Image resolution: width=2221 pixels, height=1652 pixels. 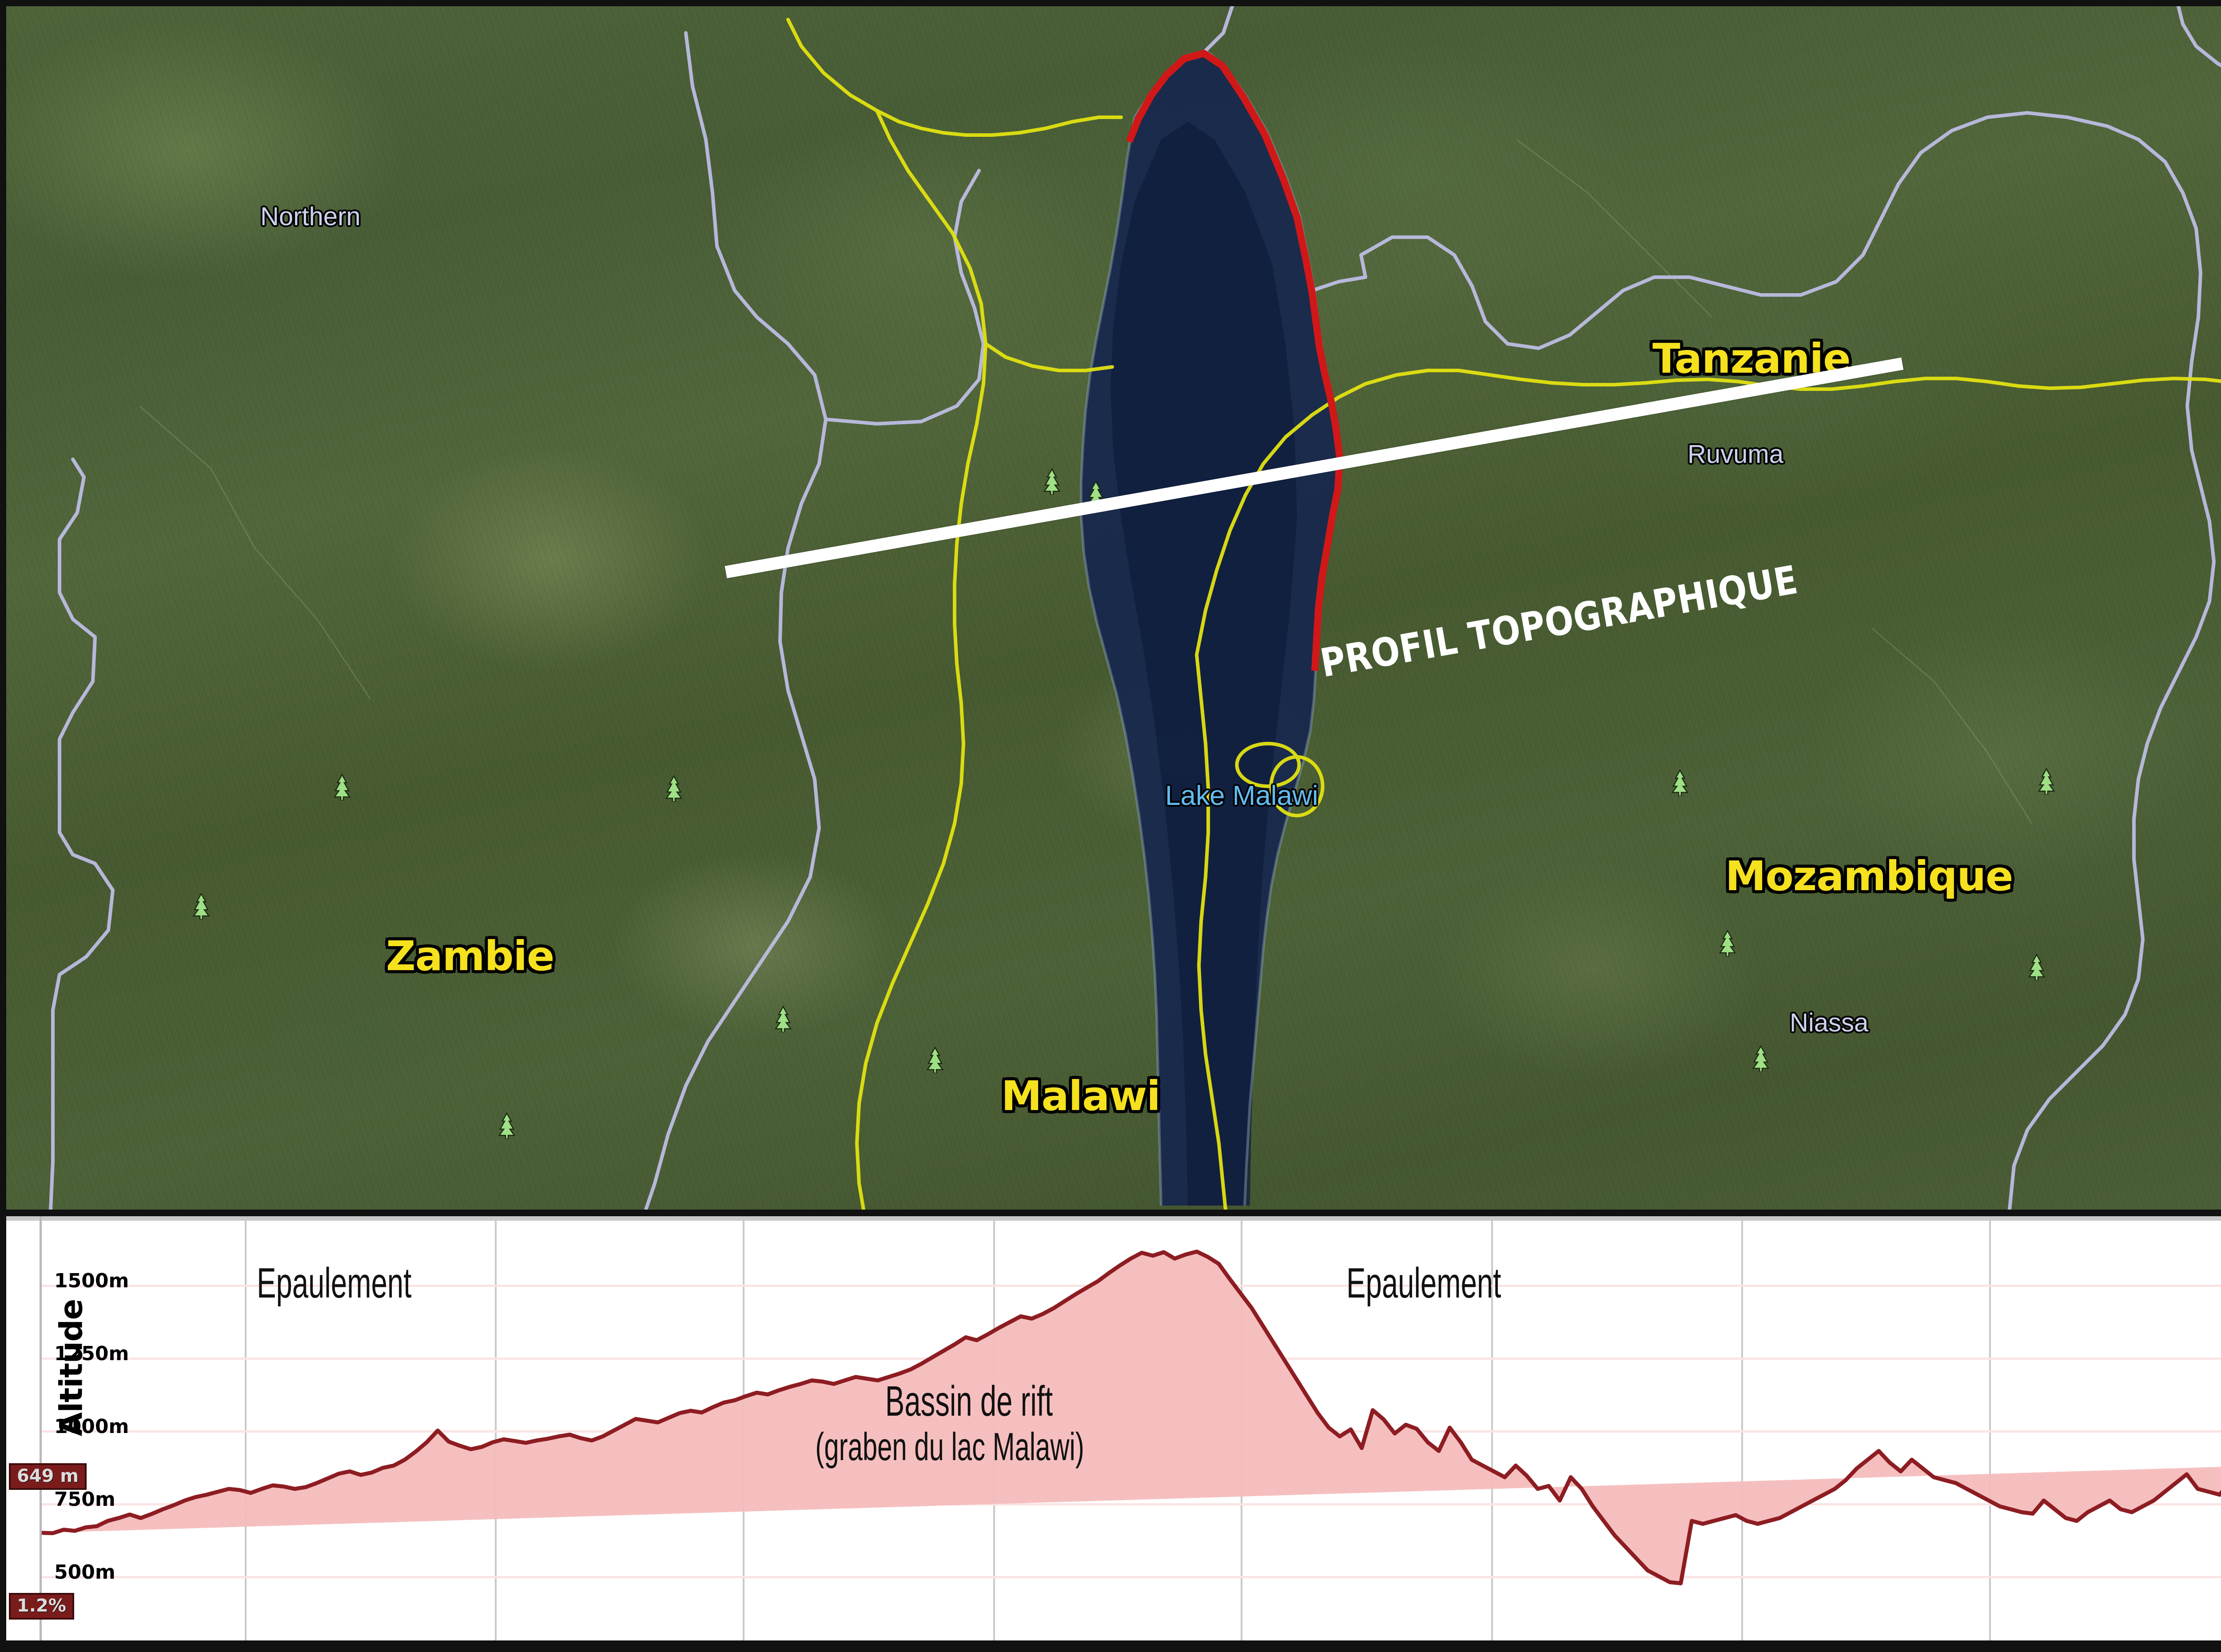 I want to click on chart-ytick-1500: 1500m, so click(x=91, y=1281).